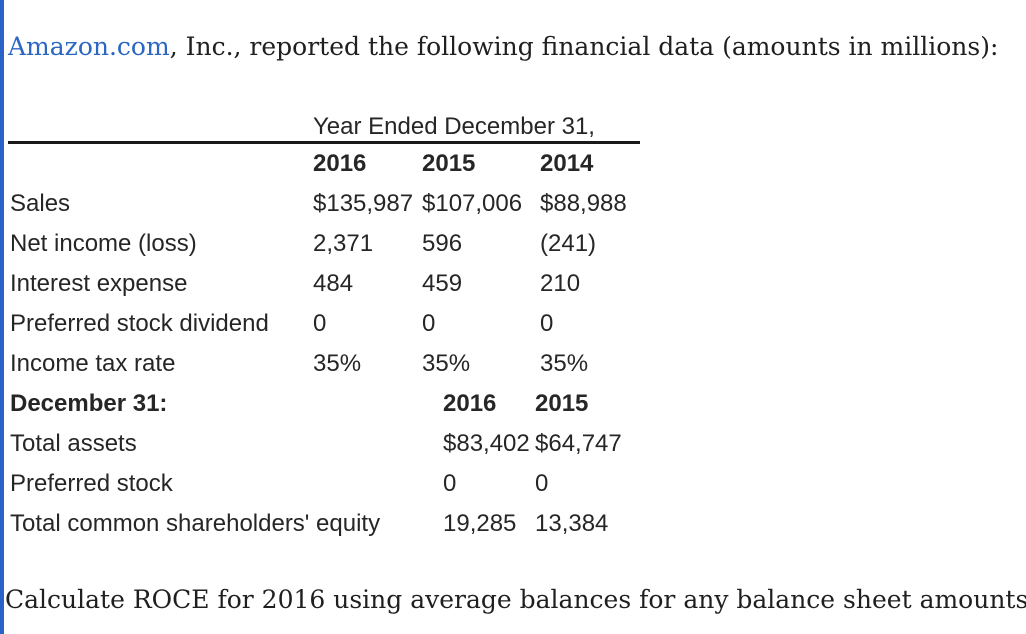 The height and width of the screenshot is (634, 1026). I want to click on row-label: Sales, so click(40, 203).